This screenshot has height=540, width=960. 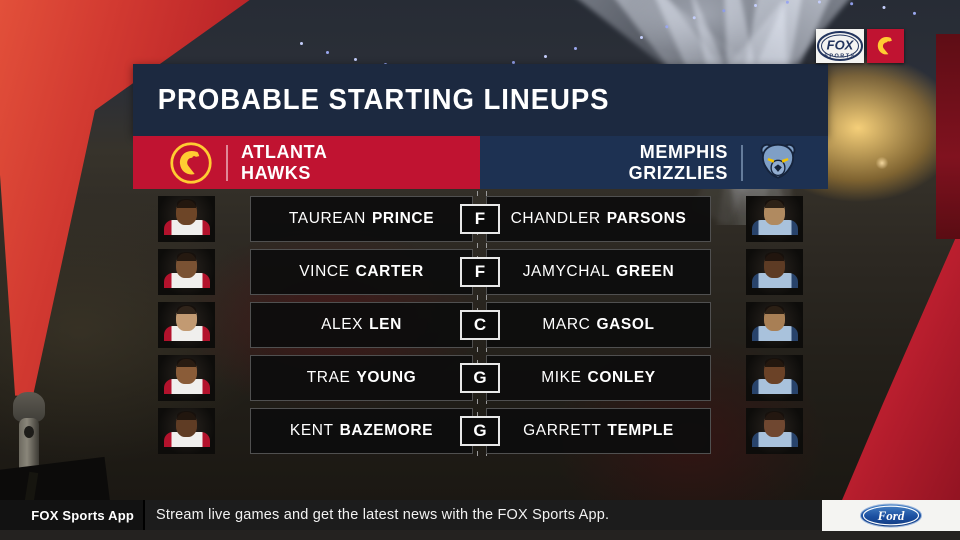 I want to click on team-left-hawks: ATLANTA HAWKS, so click(x=306, y=162).